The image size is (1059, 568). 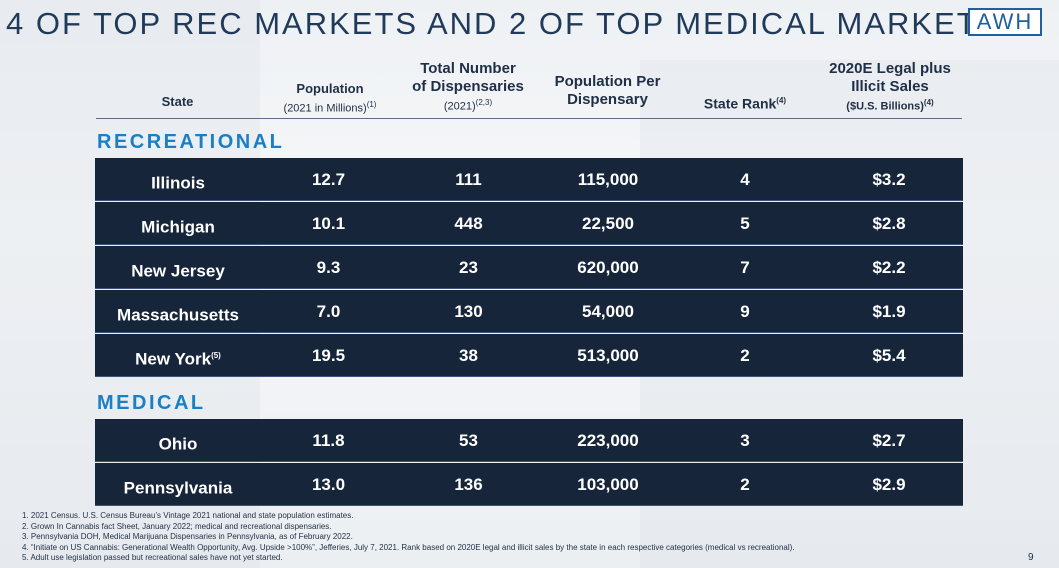 What do you see at coordinates (608, 440) in the screenshot?
I see `per-dispensary-cell: 223,000` at bounding box center [608, 440].